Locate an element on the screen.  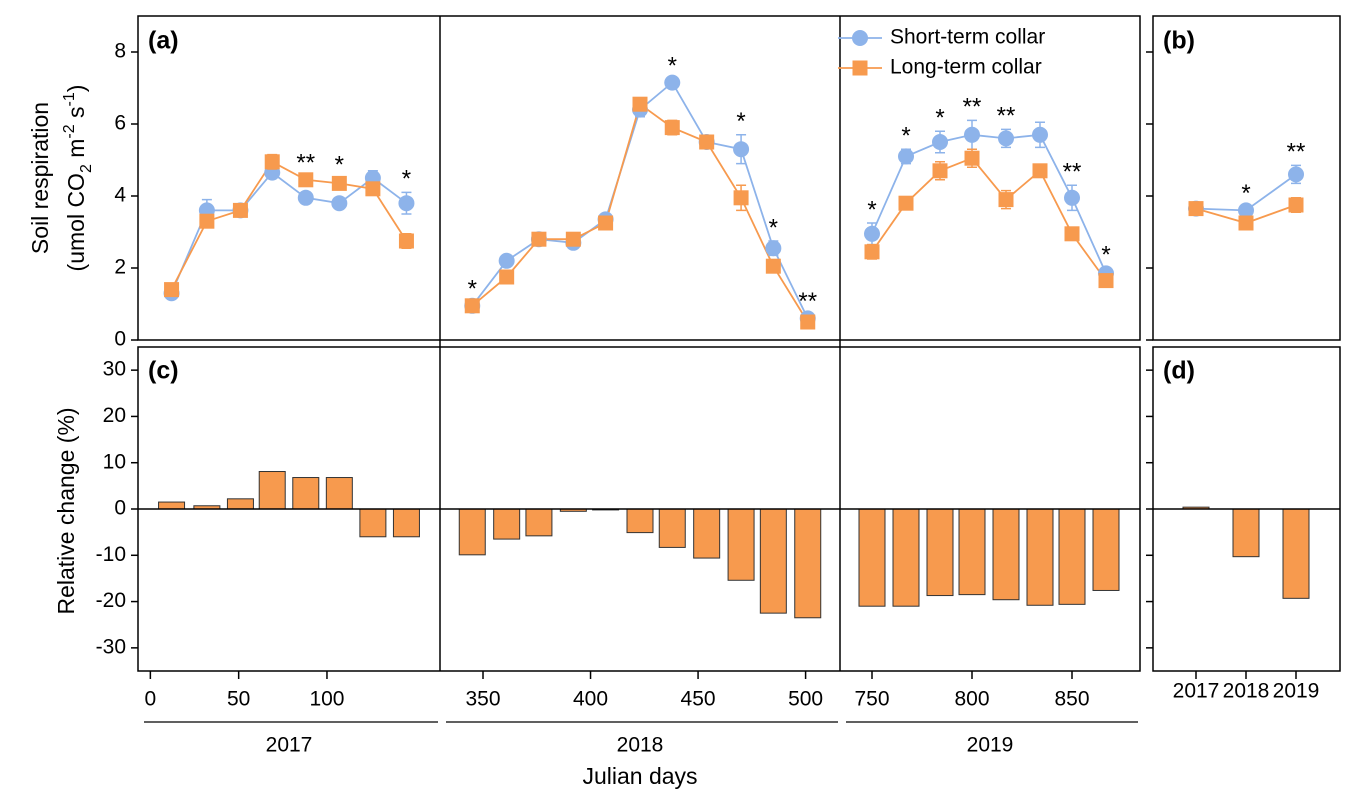
panel-label: (a) is located at coordinates (163, 41).